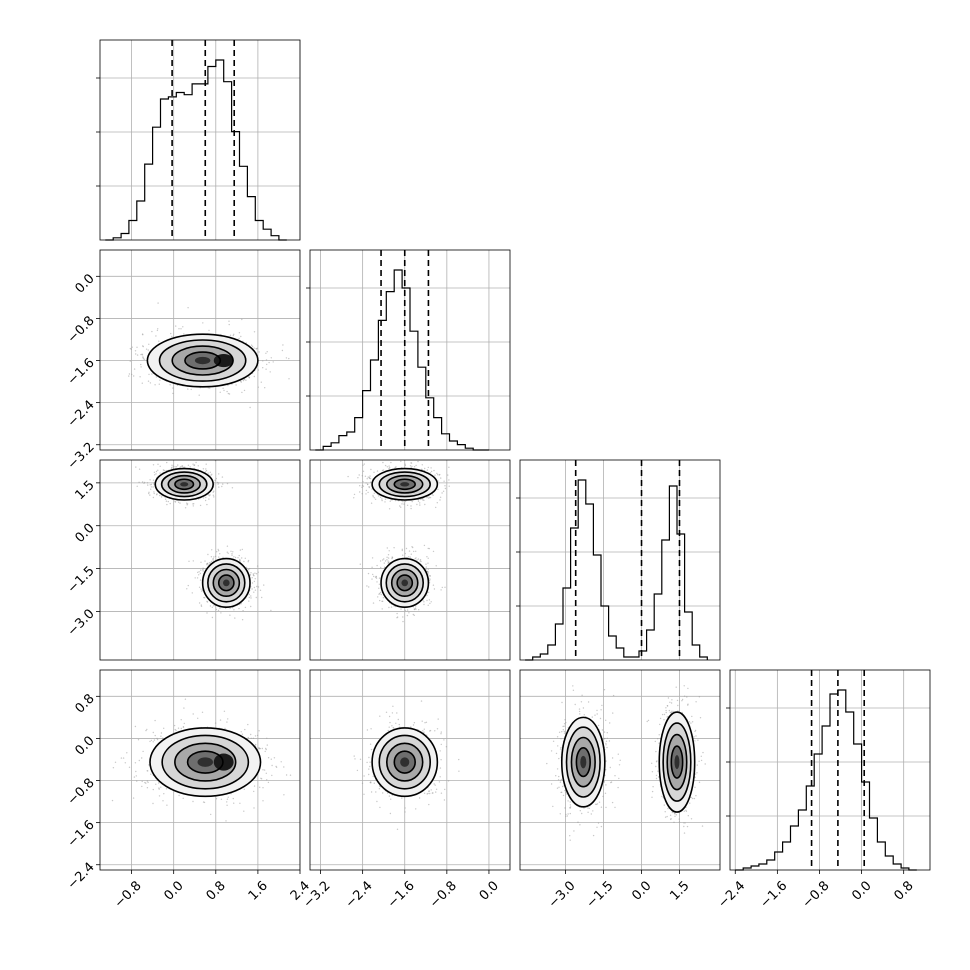  What do you see at coordinates (405, 583) in the screenshot?
I see `density-fill` at bounding box center [405, 583].